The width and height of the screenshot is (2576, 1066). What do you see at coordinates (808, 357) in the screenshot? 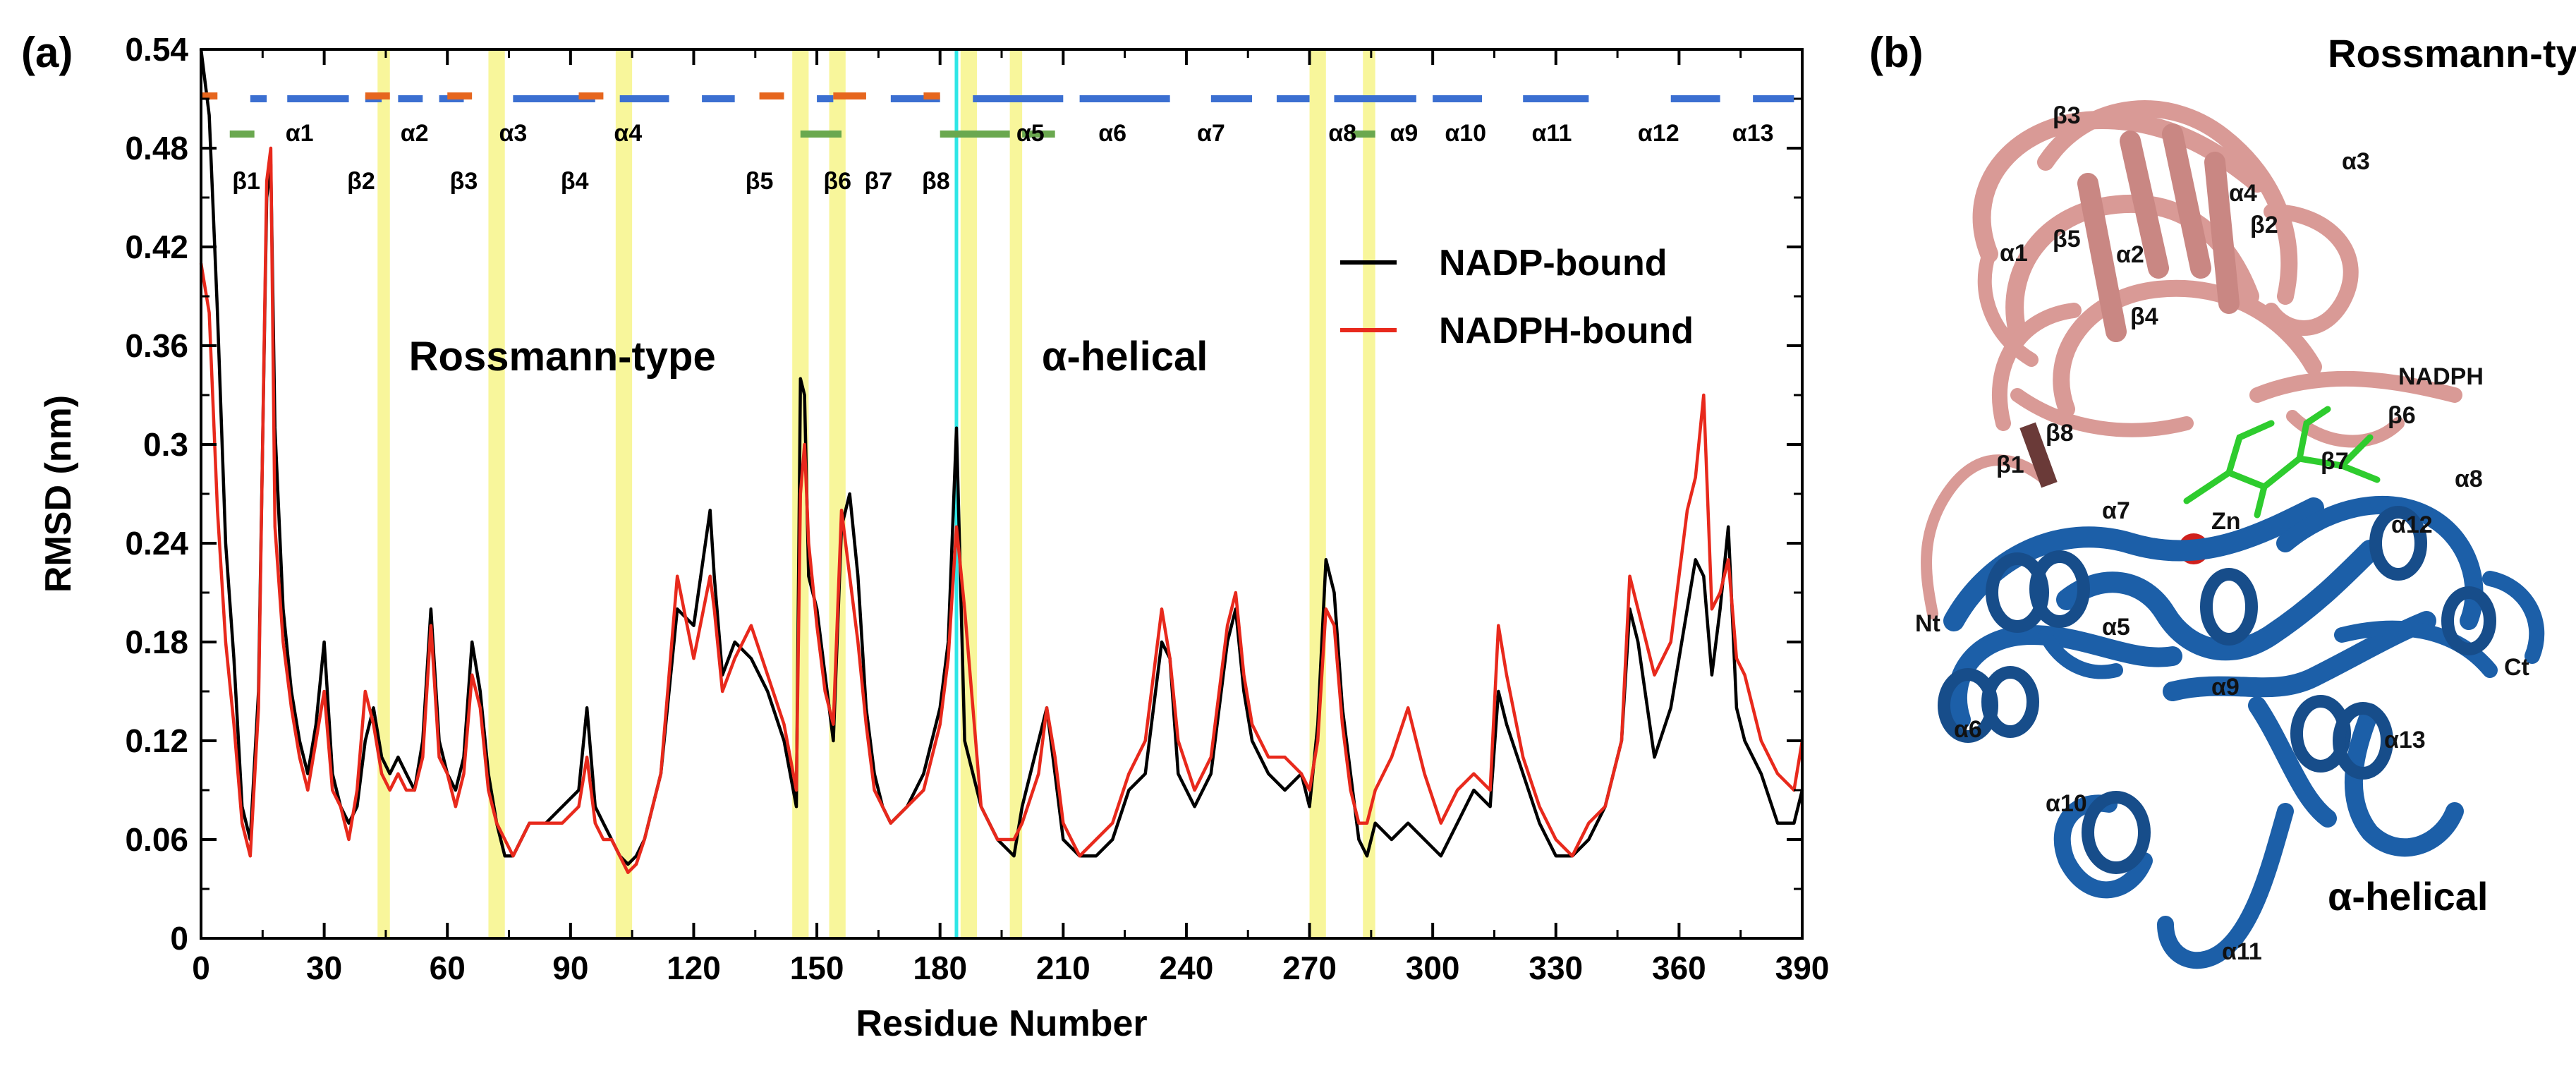
I see `domain-labels: Rossmann-type α-helical` at bounding box center [808, 357].